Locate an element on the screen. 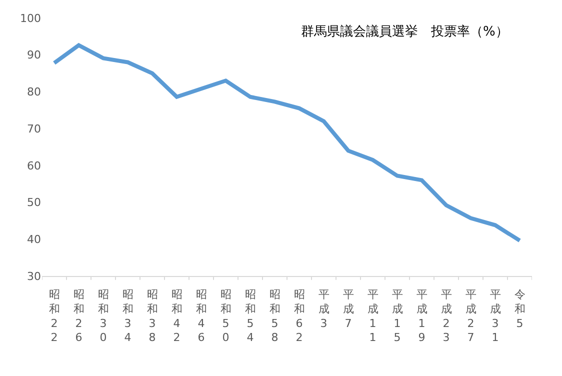  x-tick-label: 昭和54 is located at coordinates (250, 316).